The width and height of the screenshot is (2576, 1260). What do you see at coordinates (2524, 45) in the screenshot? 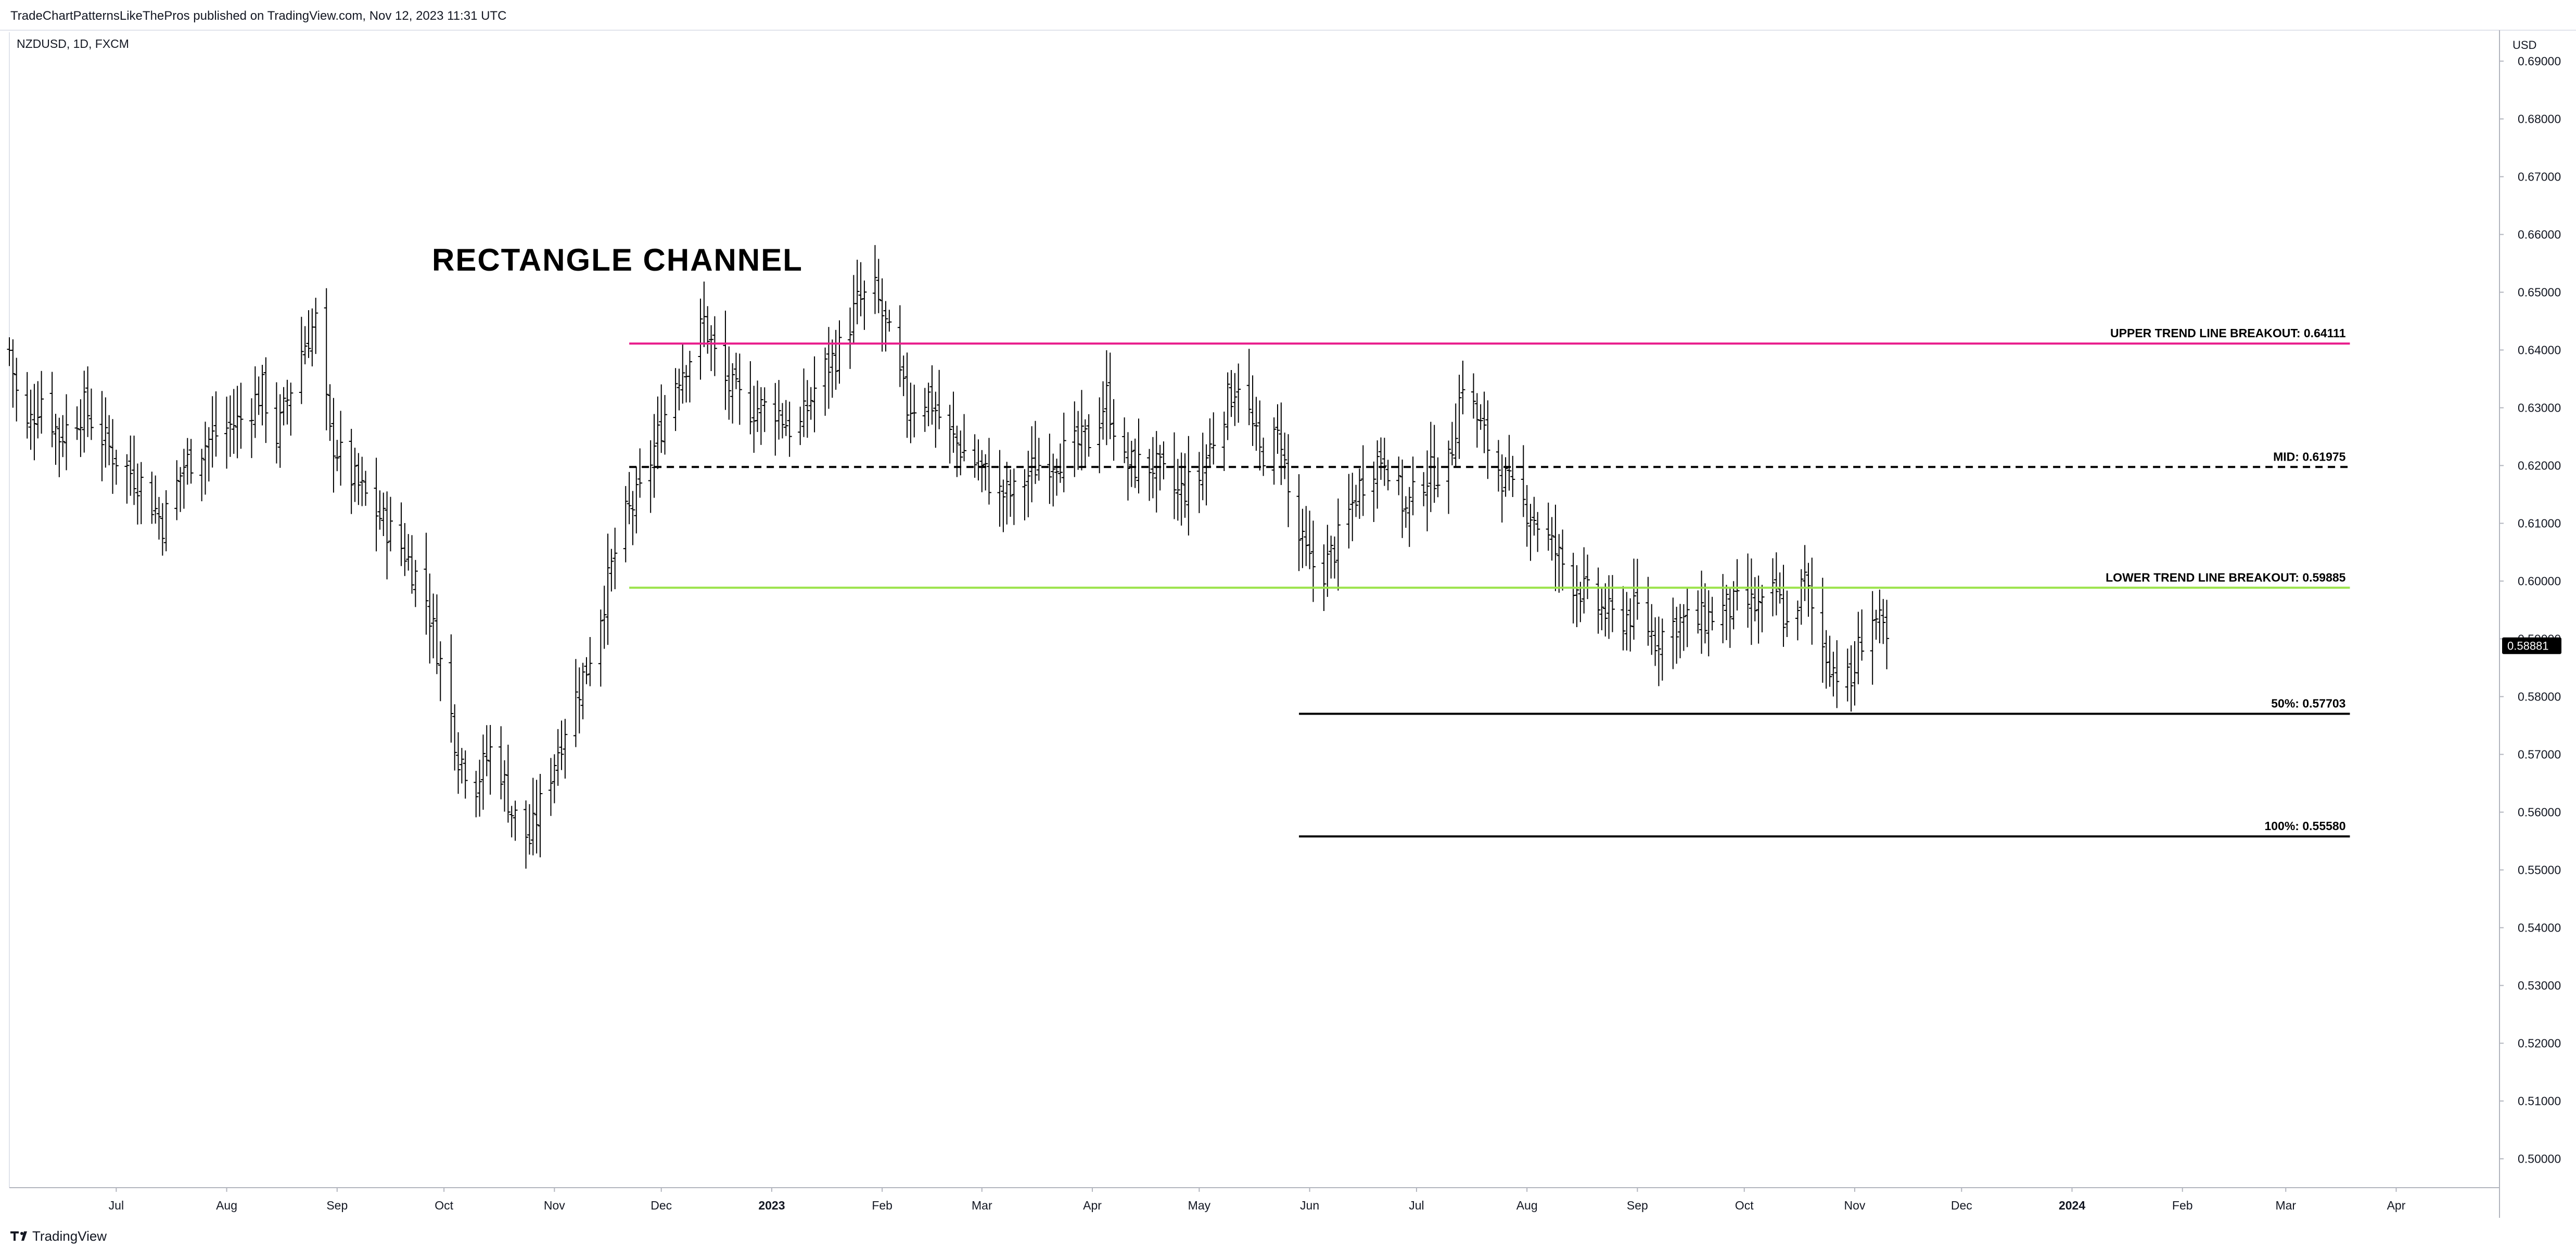
I see `currency-label: USD` at bounding box center [2524, 45].